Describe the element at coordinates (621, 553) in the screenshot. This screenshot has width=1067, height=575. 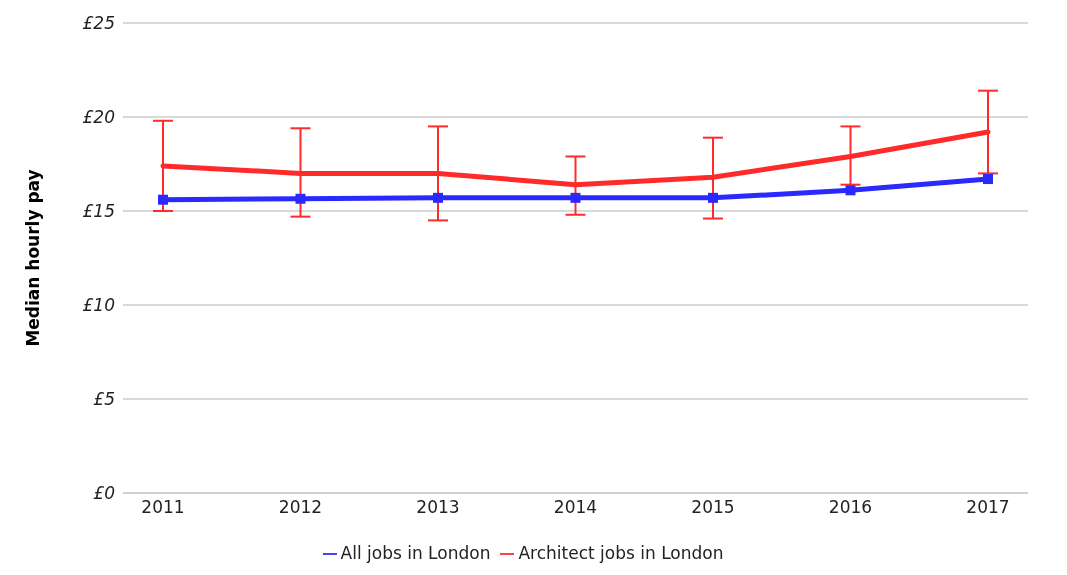
I see `legend-label: Architect jobs in London` at that location.